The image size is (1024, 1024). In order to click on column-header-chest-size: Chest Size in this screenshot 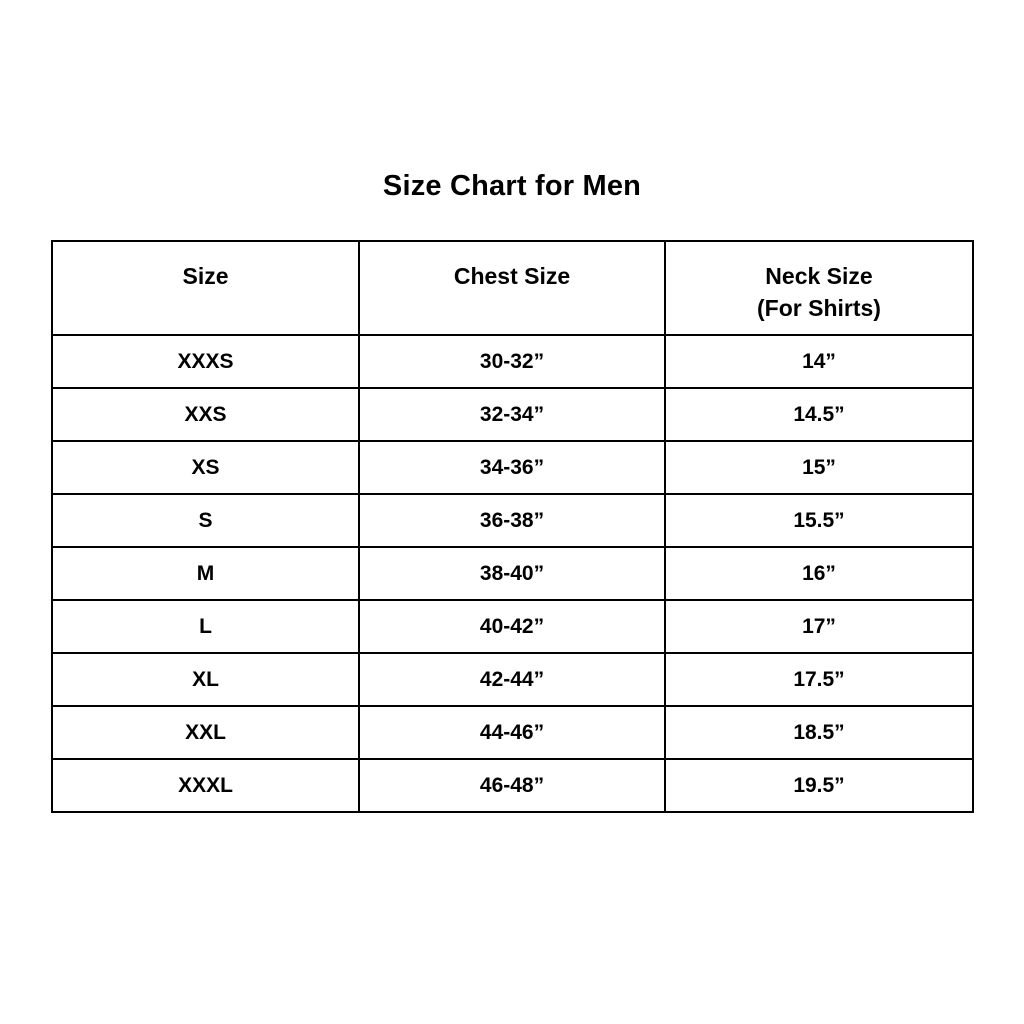, I will do `click(512, 288)`.